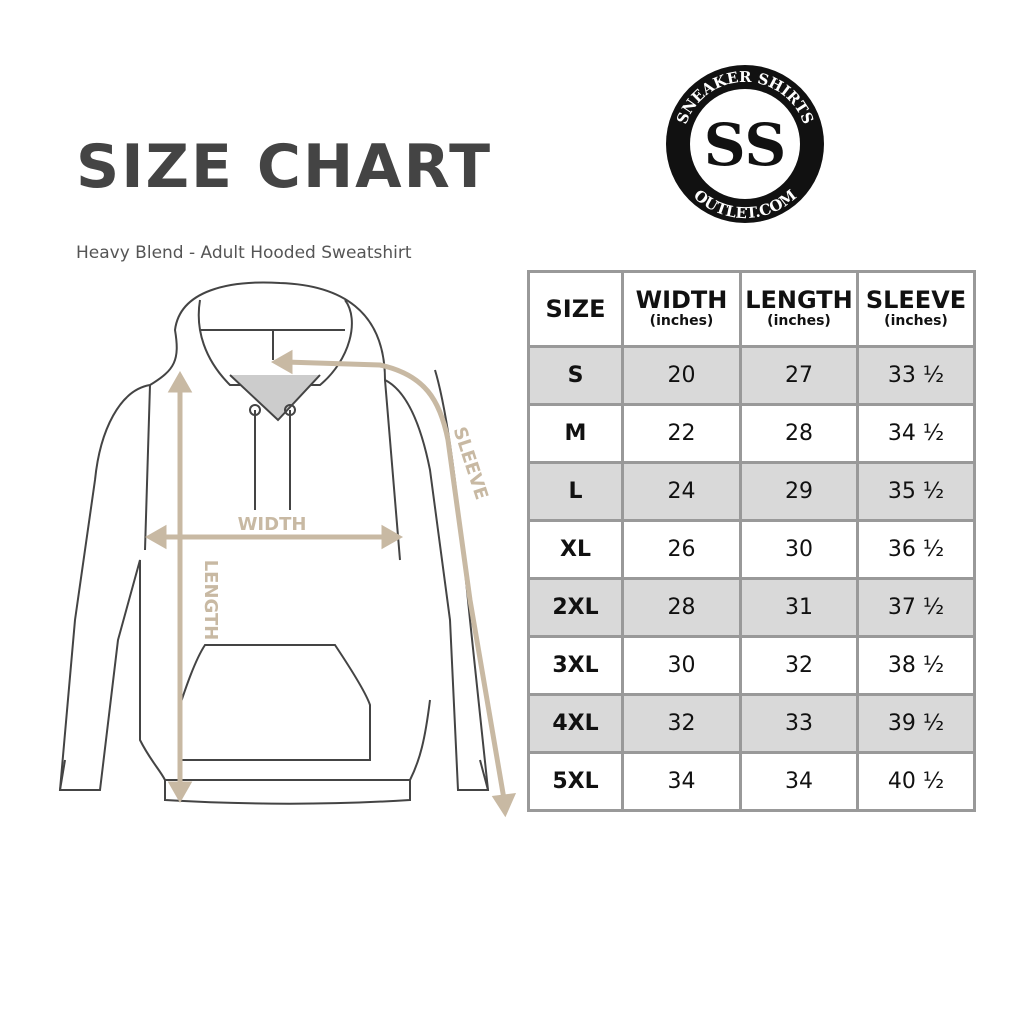  I want to click on size-cell: 2XL, so click(575, 607).